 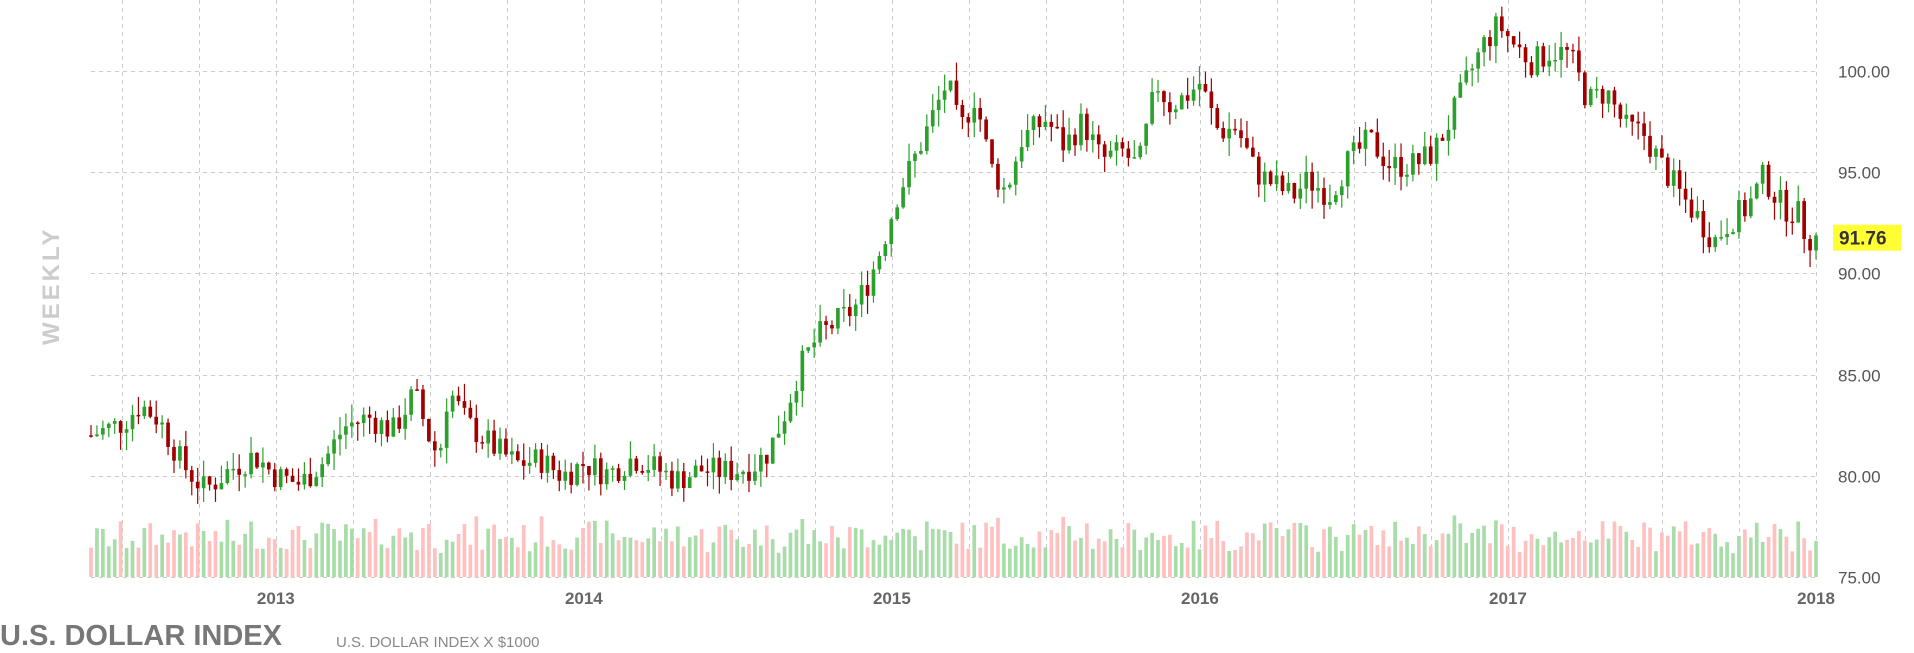 What do you see at coordinates (276, 598) in the screenshot?
I see `x-tick-label: 2013` at bounding box center [276, 598].